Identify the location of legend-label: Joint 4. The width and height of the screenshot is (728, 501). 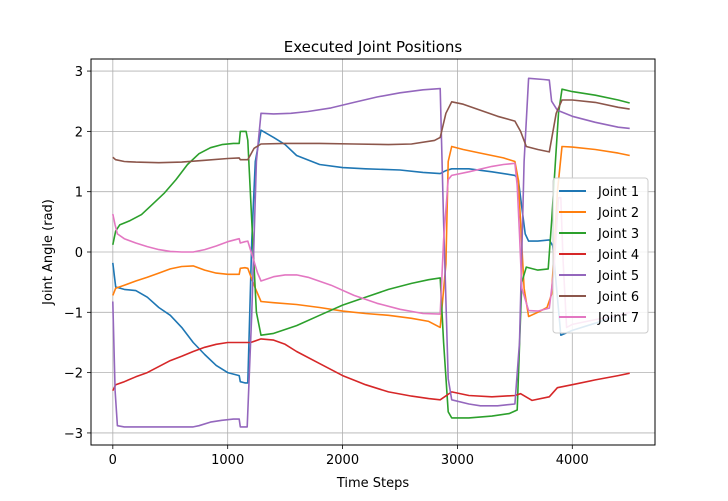
(618, 255).